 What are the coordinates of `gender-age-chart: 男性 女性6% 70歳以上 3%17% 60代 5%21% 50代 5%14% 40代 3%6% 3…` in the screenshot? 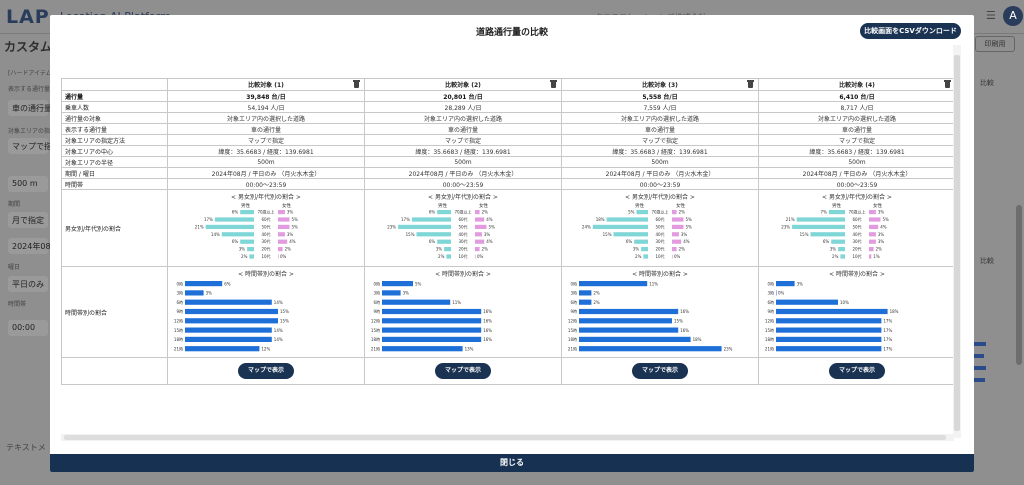 It's located at (246, 230).